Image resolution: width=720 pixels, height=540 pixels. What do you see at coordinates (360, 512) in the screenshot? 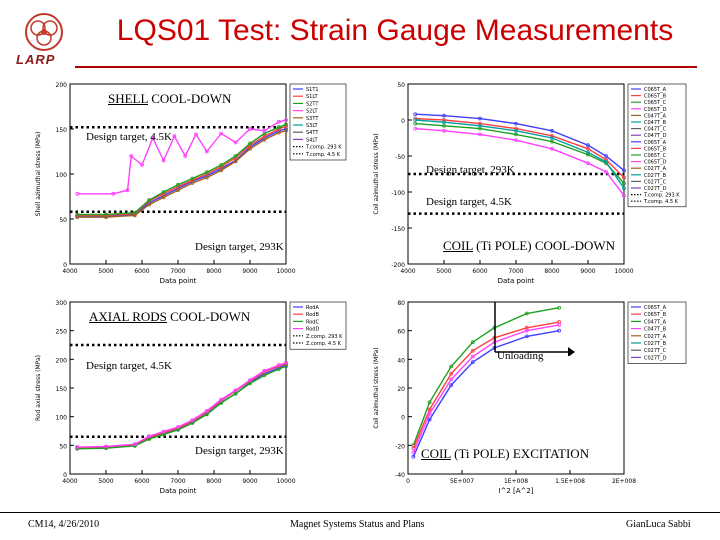
I see `footer-divider` at bounding box center [360, 512].